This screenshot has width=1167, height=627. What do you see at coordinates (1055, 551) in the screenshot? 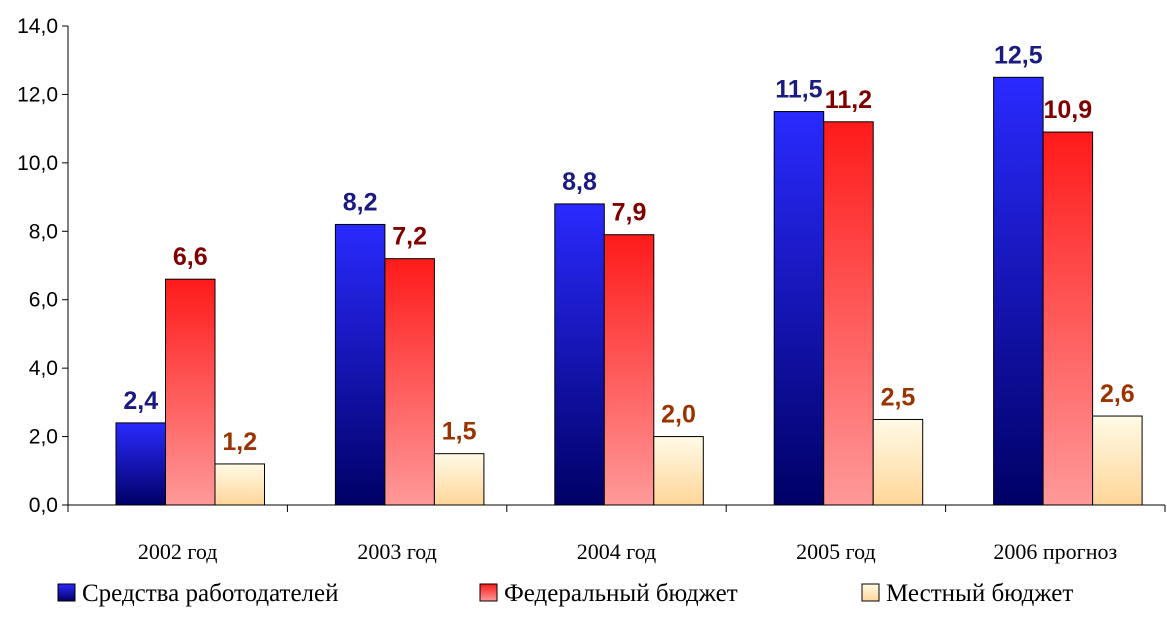
I see `x-tick-label: 2006 прогноз` at bounding box center [1055, 551].